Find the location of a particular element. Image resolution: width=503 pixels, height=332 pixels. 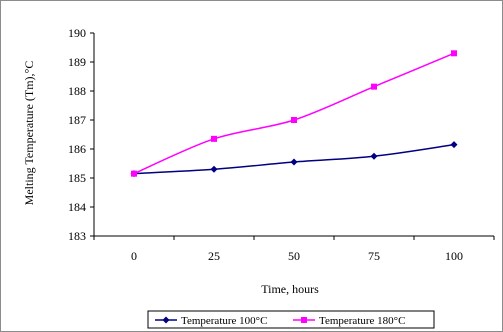

x-tick-labels: 0 25 50 75 100 is located at coordinates (297, 256).